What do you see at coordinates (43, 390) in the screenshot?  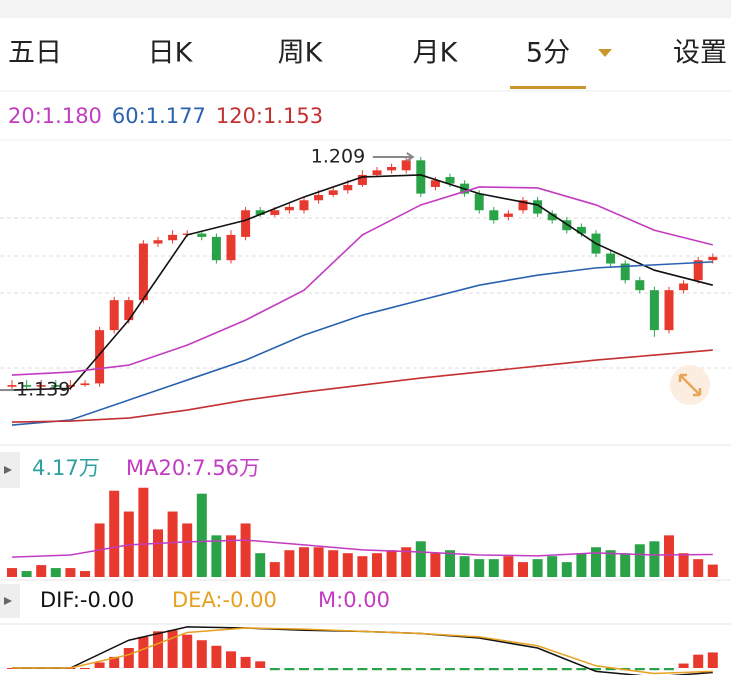 I see `low-annotation: 1.139` at bounding box center [43, 390].